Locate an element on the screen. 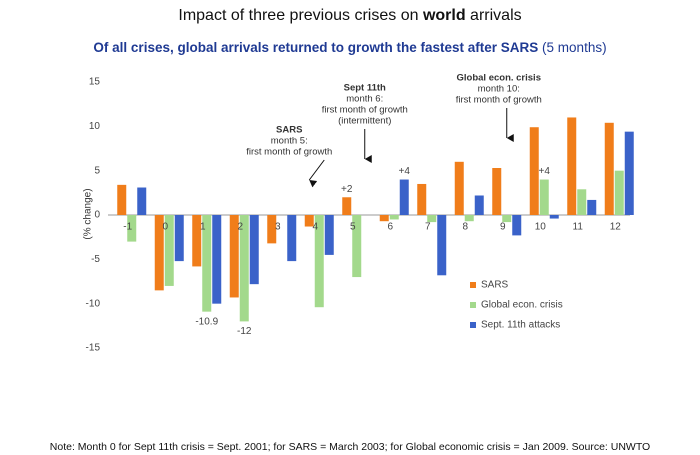 The width and height of the screenshot is (700, 455). legend-label: Sept. 11th attacks is located at coordinates (520, 325).